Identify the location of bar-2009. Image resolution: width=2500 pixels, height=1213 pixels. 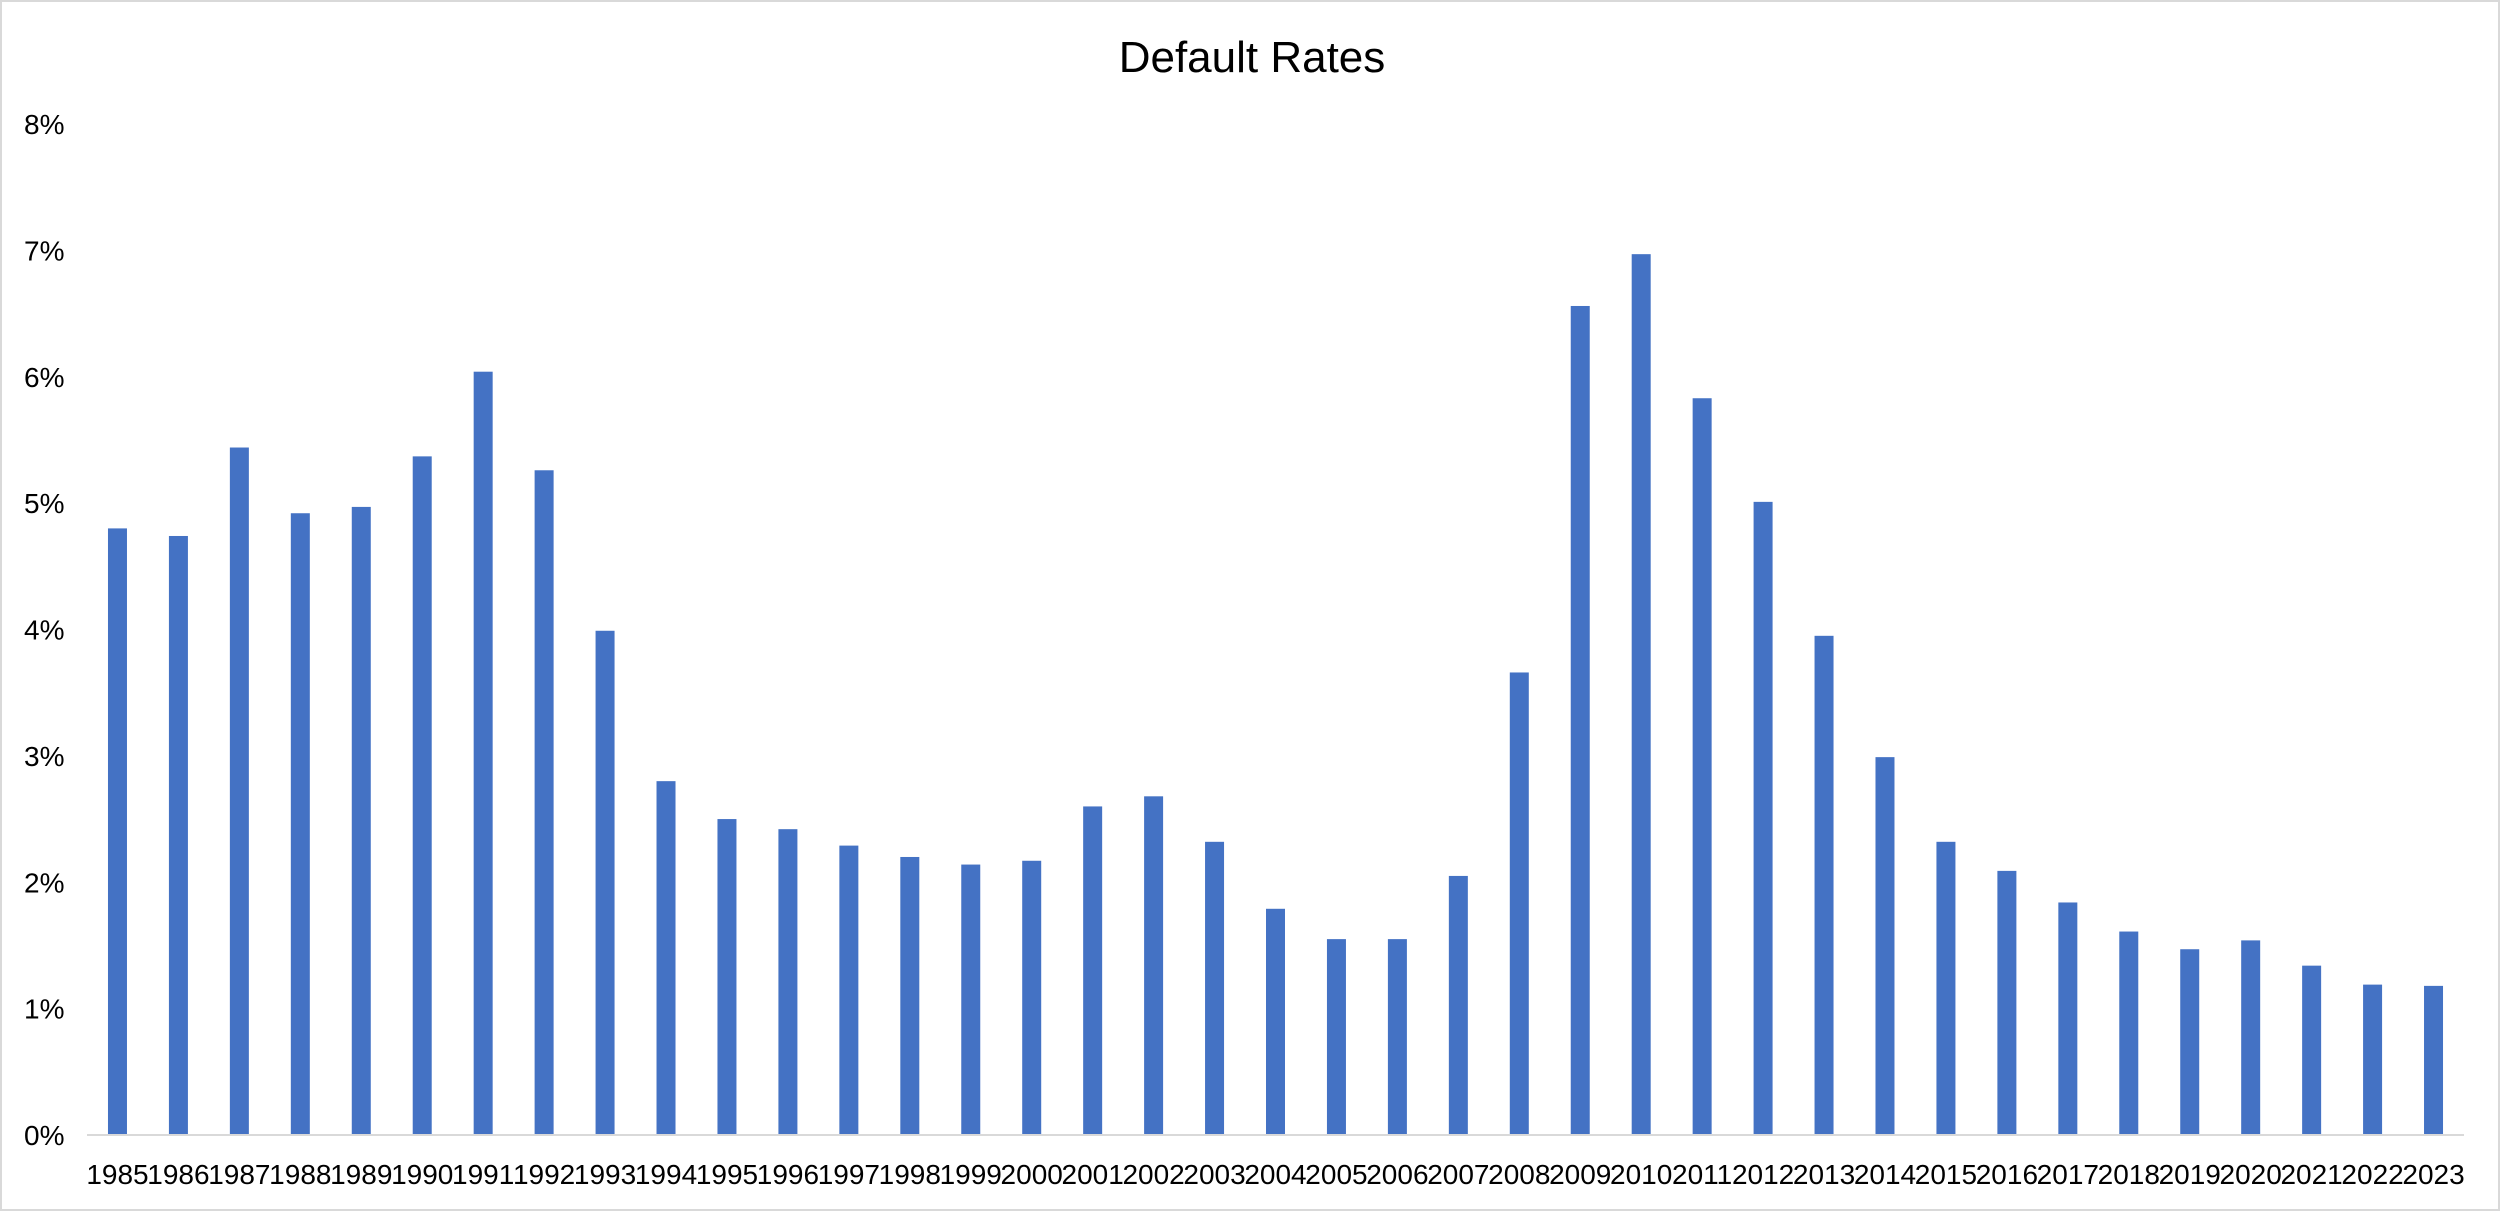
(1580, 720).